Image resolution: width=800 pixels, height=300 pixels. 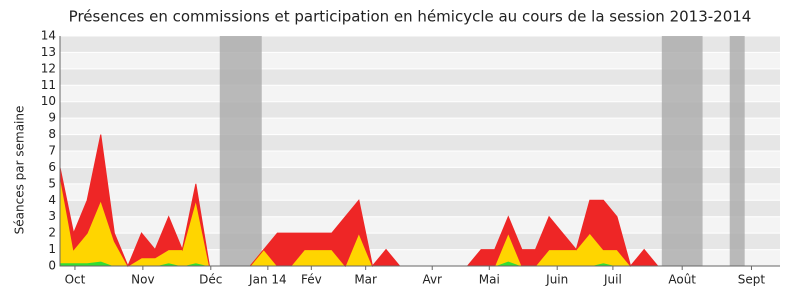 I want to click on y-tick-label: 3, so click(x=52, y=216).